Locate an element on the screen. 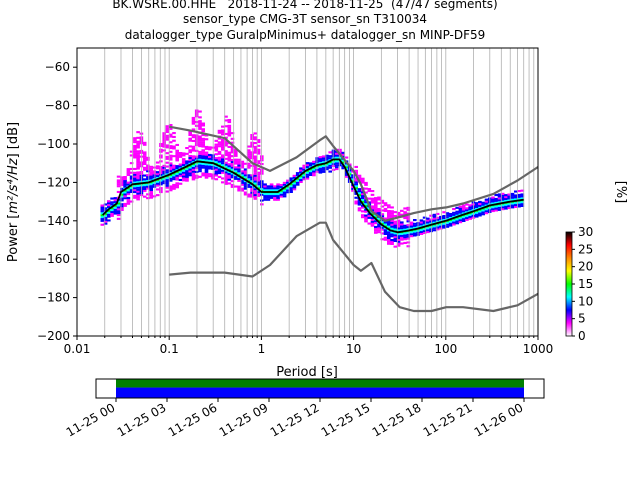 Image resolution: width=640 pixels, height=480 pixels. timeline-tick-label: 11-25 03 is located at coordinates (142, 419).